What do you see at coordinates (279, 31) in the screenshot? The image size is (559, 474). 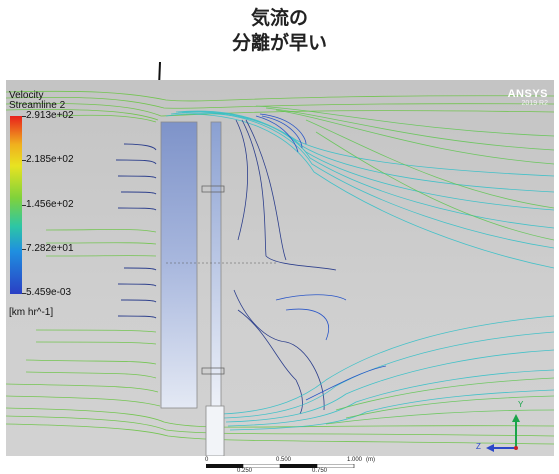 I see `annotation-label: 気流の 分離が早い` at bounding box center [279, 31].